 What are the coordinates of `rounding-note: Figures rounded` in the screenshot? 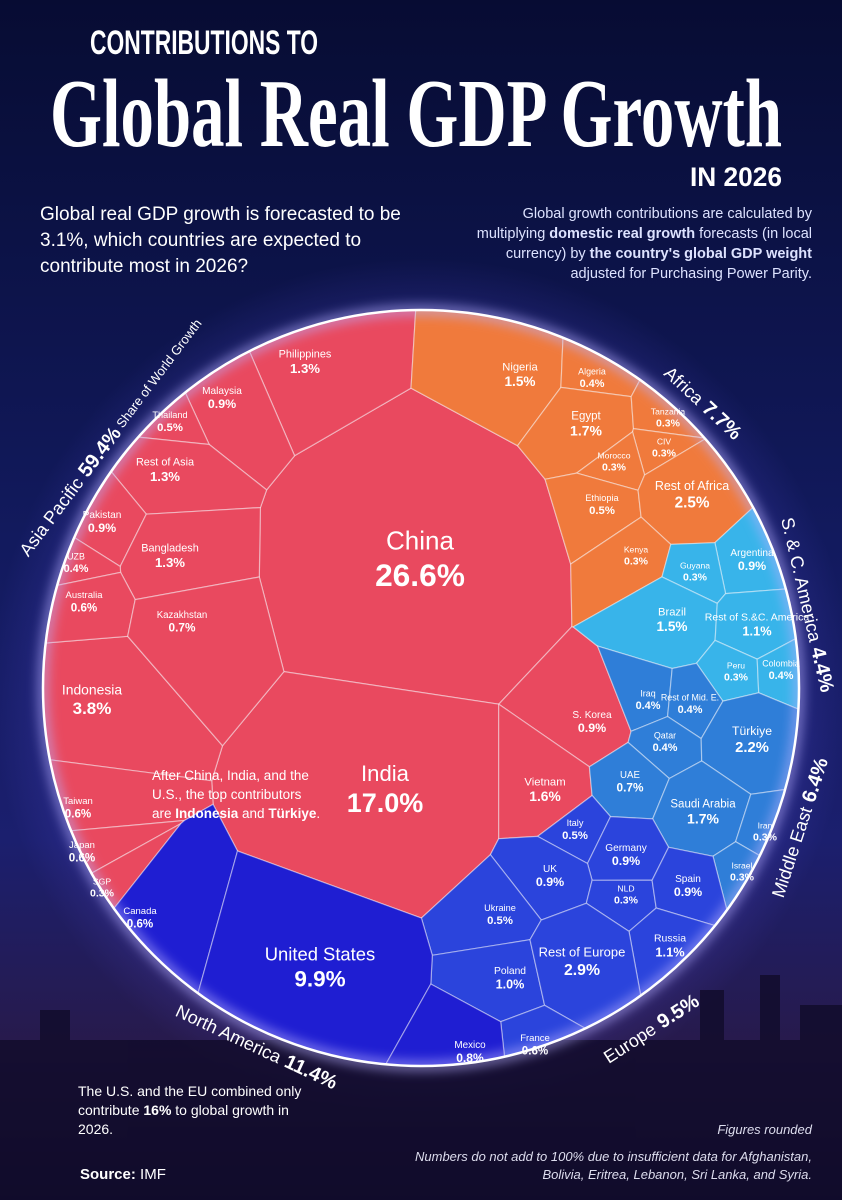 It's located at (764, 1129).